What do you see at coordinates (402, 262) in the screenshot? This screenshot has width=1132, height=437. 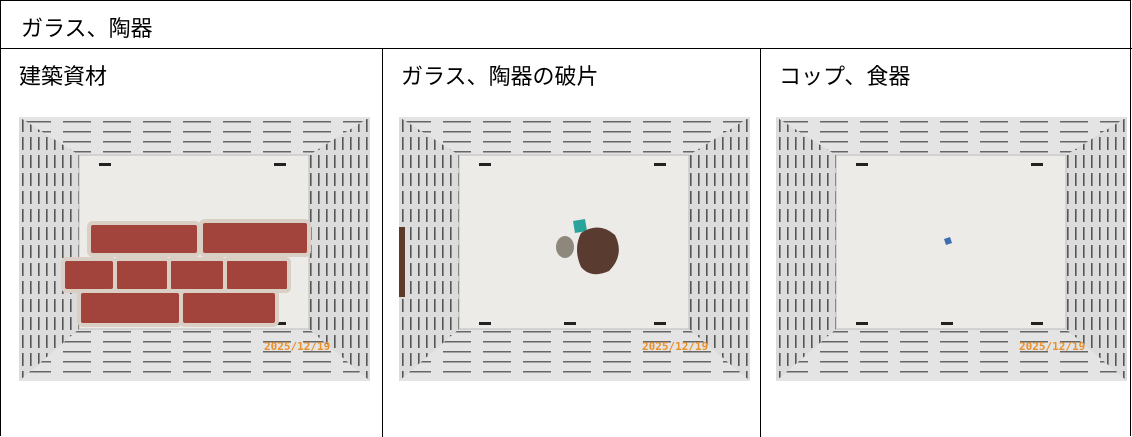 I see `fragment` at bounding box center [402, 262].